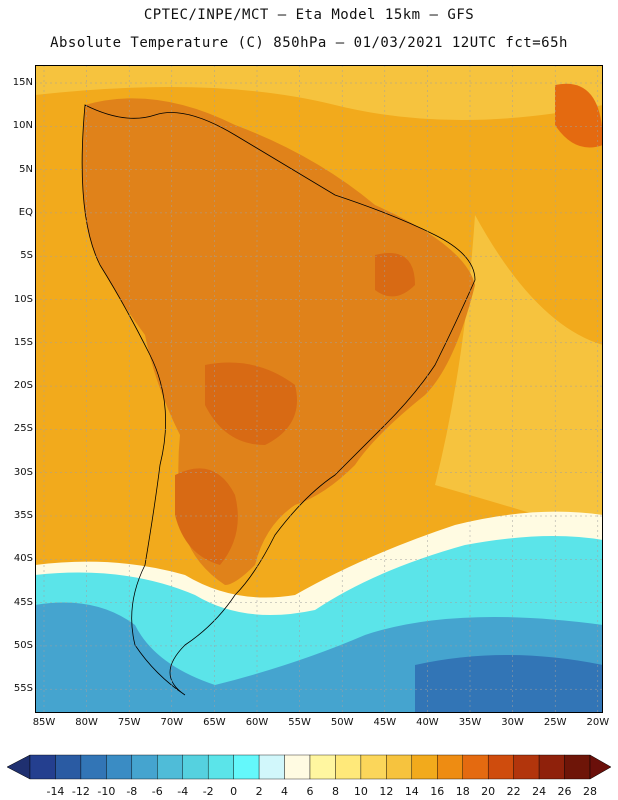  What do you see at coordinates (25, 212) in the screenshot?
I see `lat-label: EQ` at bounding box center [25, 212].